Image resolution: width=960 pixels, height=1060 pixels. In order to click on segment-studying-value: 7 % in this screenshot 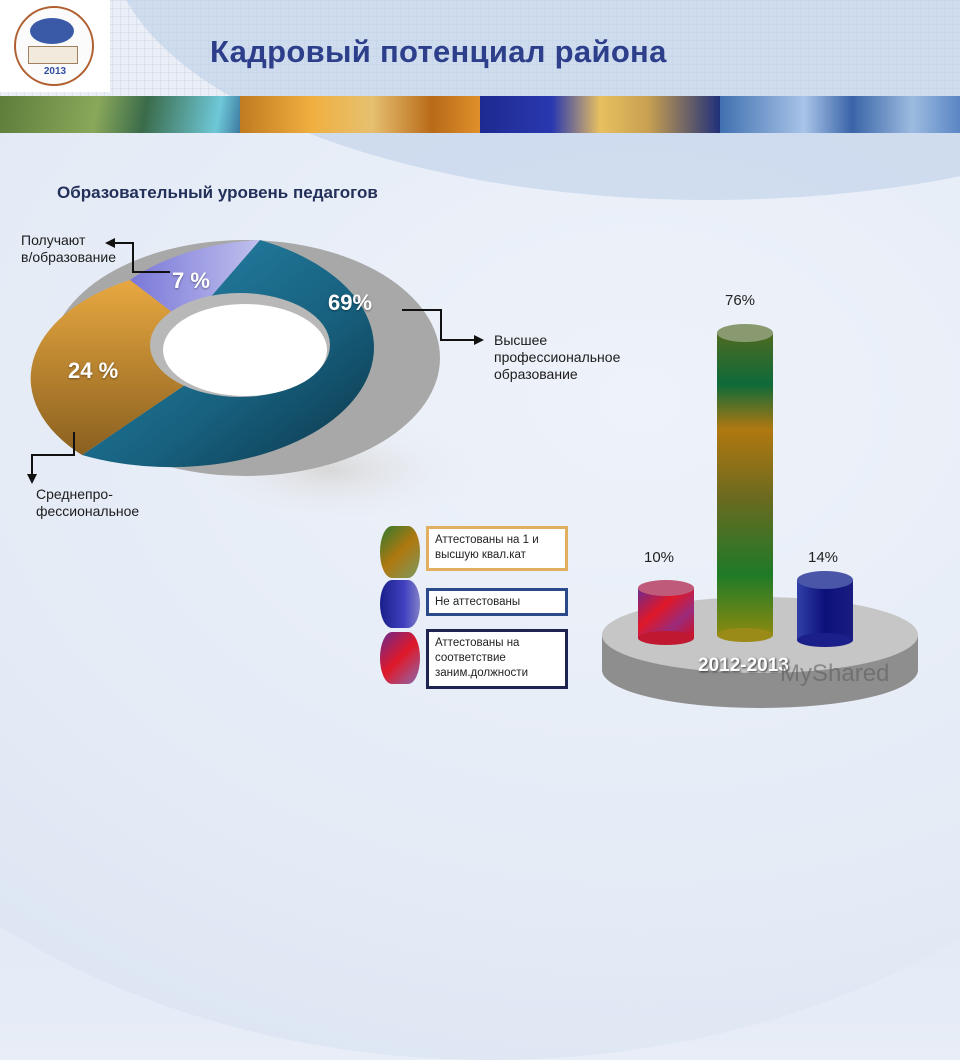, I will do `click(191, 280)`.